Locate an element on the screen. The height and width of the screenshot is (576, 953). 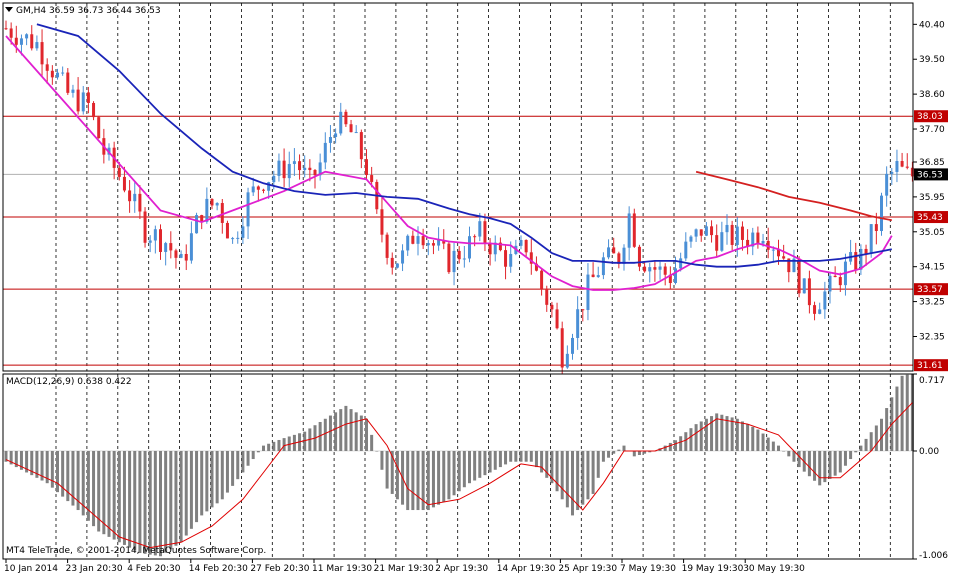
price-tick-label: 36.85 is located at coordinates (932, 163).